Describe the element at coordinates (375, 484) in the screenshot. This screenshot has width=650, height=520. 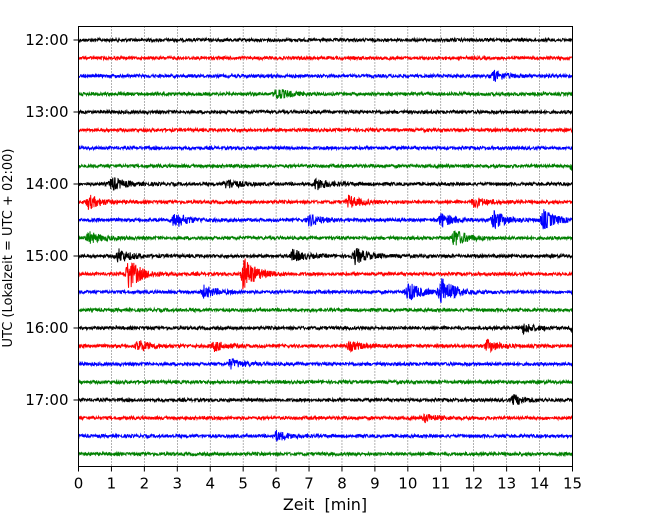
I see `x-tick-label: 9` at that location.